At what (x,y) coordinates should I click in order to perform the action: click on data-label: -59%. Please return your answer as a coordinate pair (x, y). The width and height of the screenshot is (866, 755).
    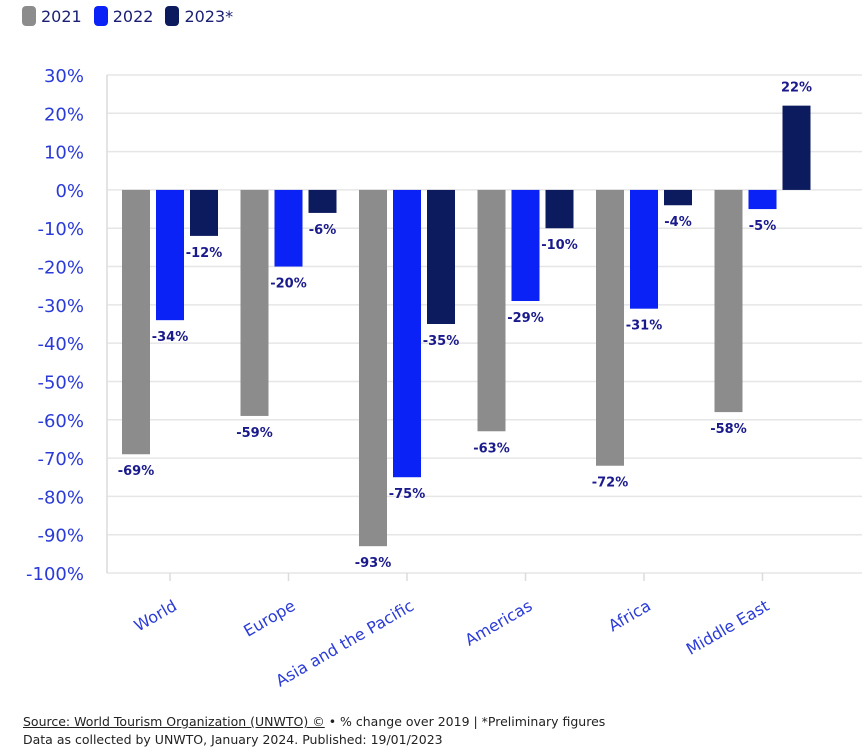
    Looking at the image, I should click on (254, 433).